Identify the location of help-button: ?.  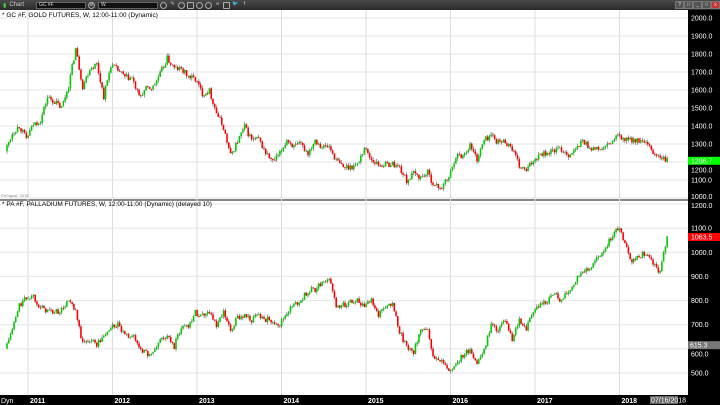
(679, 5).